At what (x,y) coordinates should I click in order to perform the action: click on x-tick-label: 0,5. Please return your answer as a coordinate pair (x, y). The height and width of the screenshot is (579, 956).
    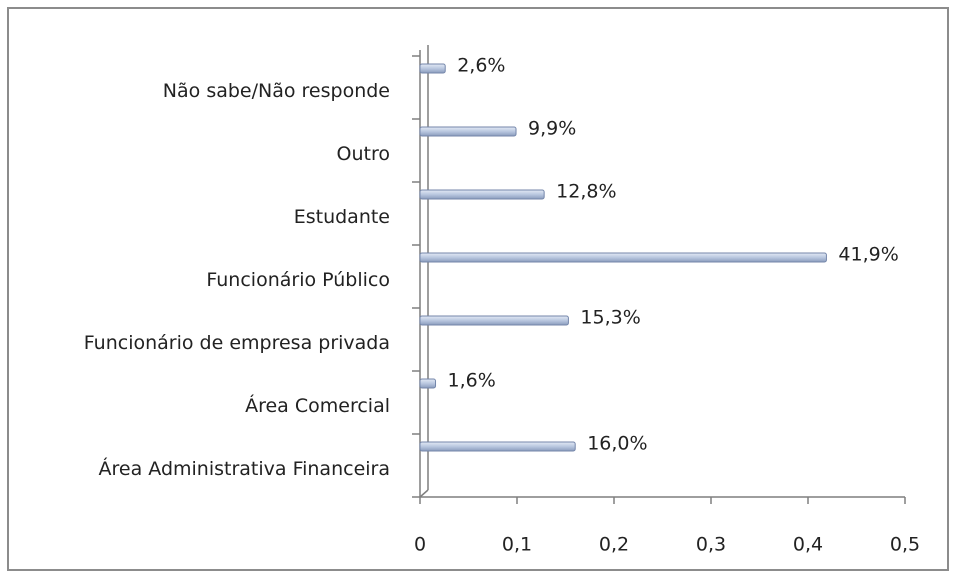
    Looking at the image, I should click on (905, 545).